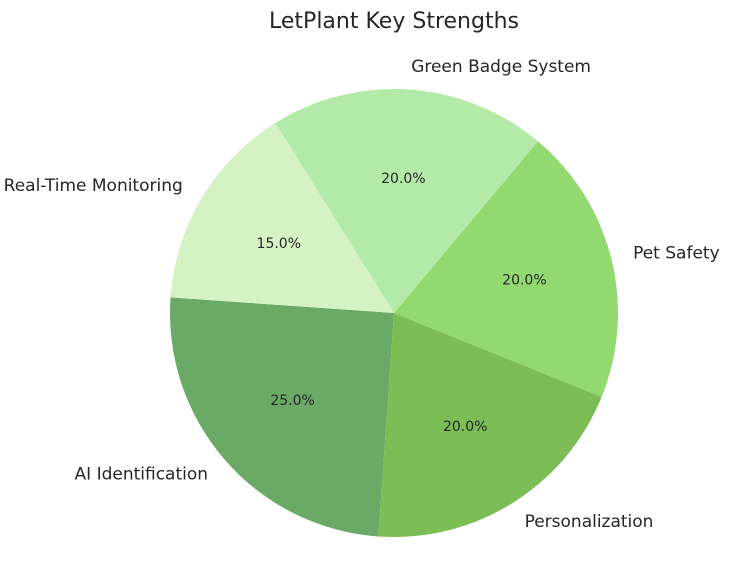 This screenshot has width=755, height=572. I want to click on pie-slice-real-time-monitoring, so click(282, 218).